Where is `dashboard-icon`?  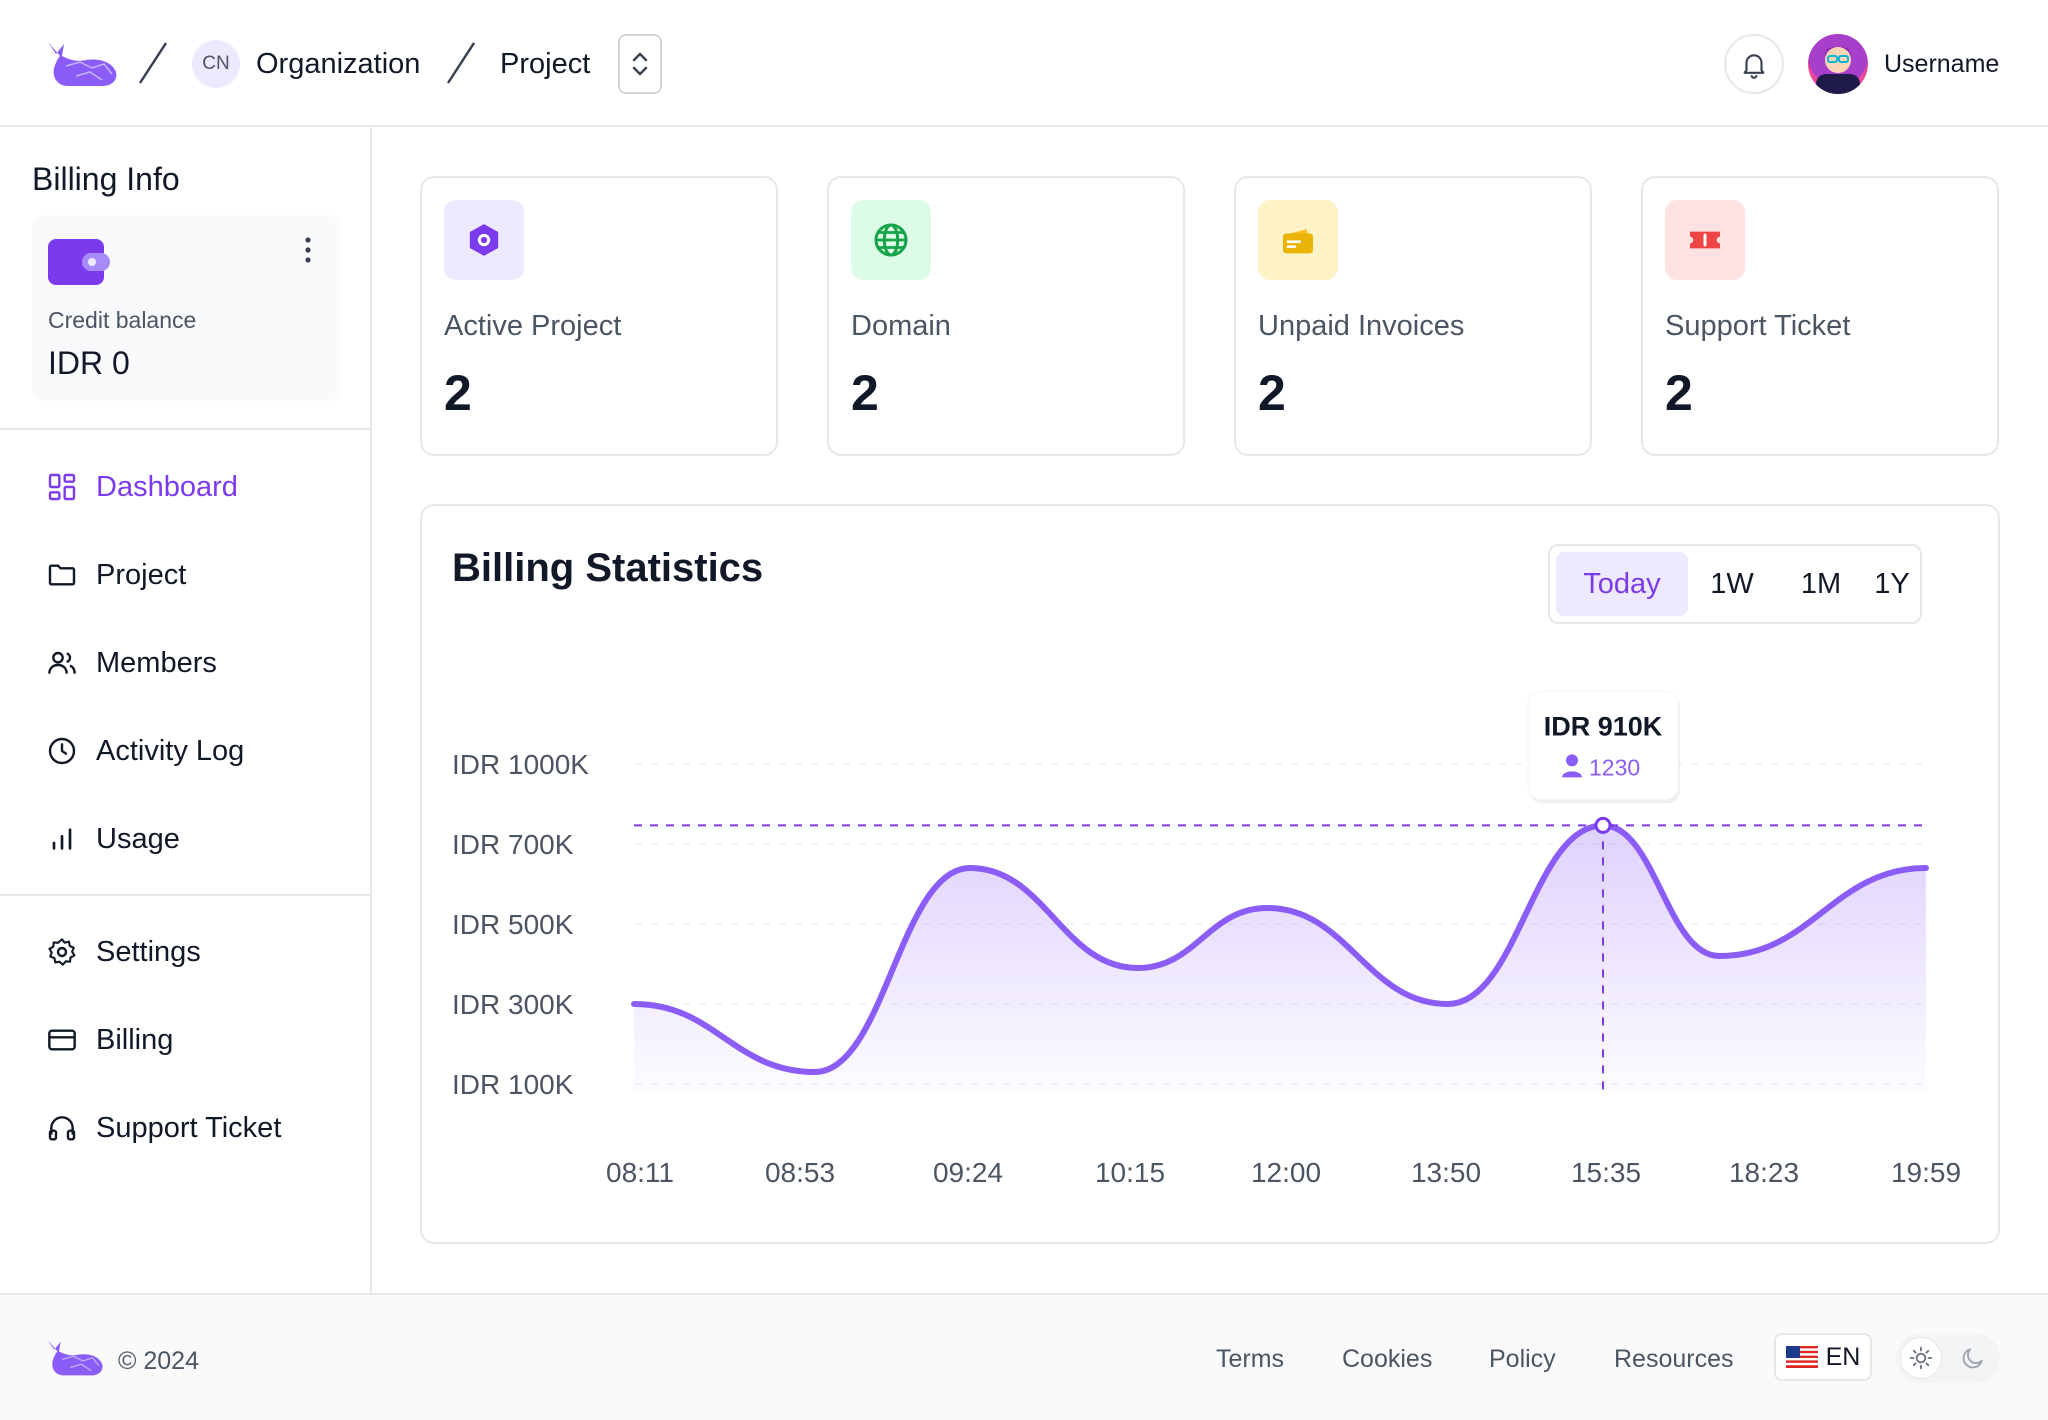 dashboard-icon is located at coordinates (62, 487).